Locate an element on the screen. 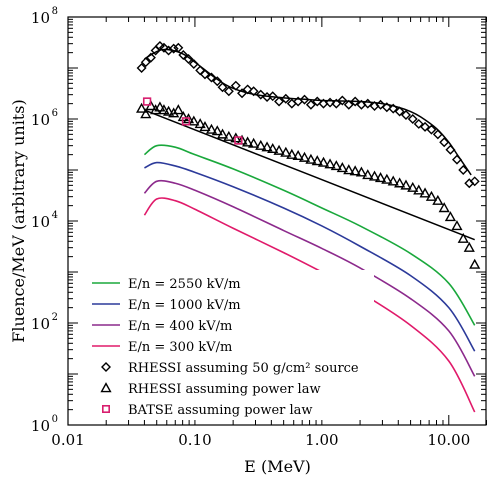 The height and width of the screenshot is (479, 487). legend-label-rhessi-assuming-50-g-cm-source: RHESSI assuming 50 g/cm² source is located at coordinates (243, 368).